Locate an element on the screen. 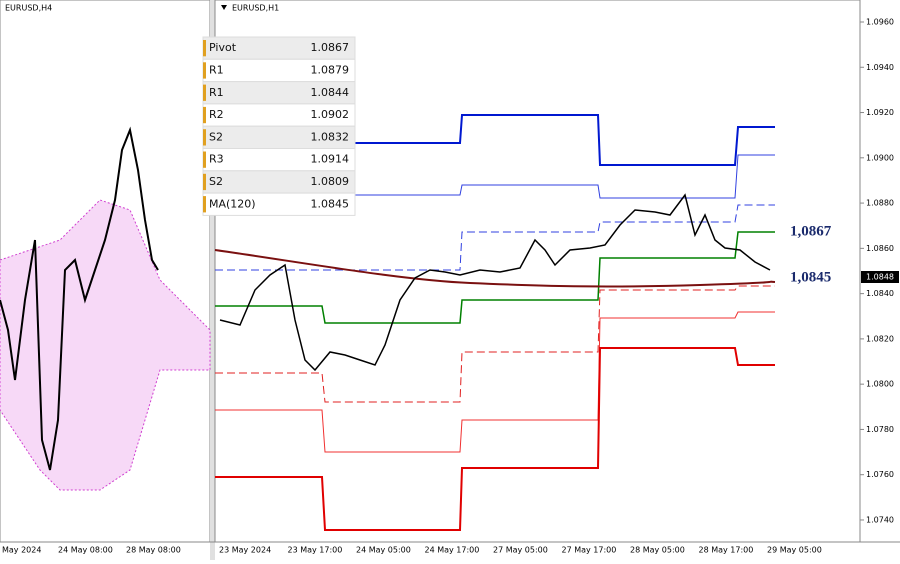  current-price: 1.0848 is located at coordinates (880, 277).